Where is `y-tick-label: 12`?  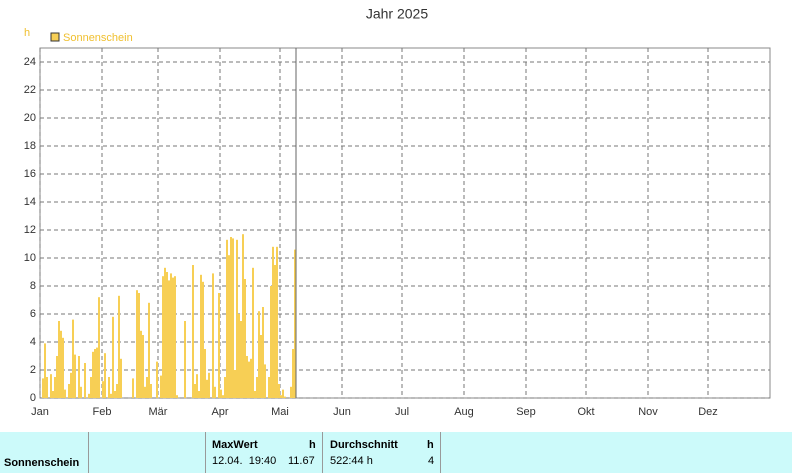 y-tick-label: 12 is located at coordinates (30, 230).